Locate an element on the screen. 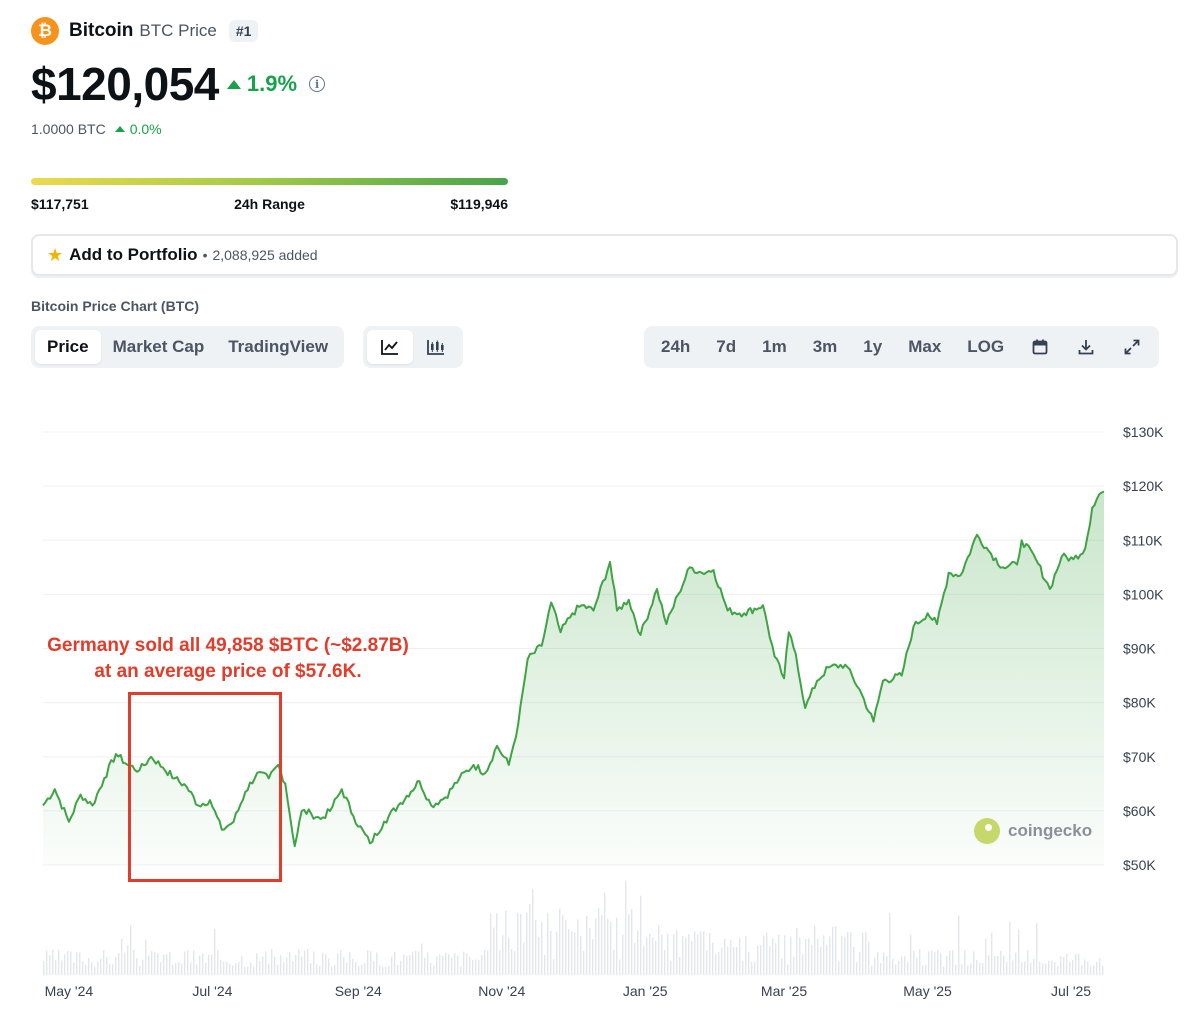  range-3m-tab: 3m is located at coordinates (825, 346).